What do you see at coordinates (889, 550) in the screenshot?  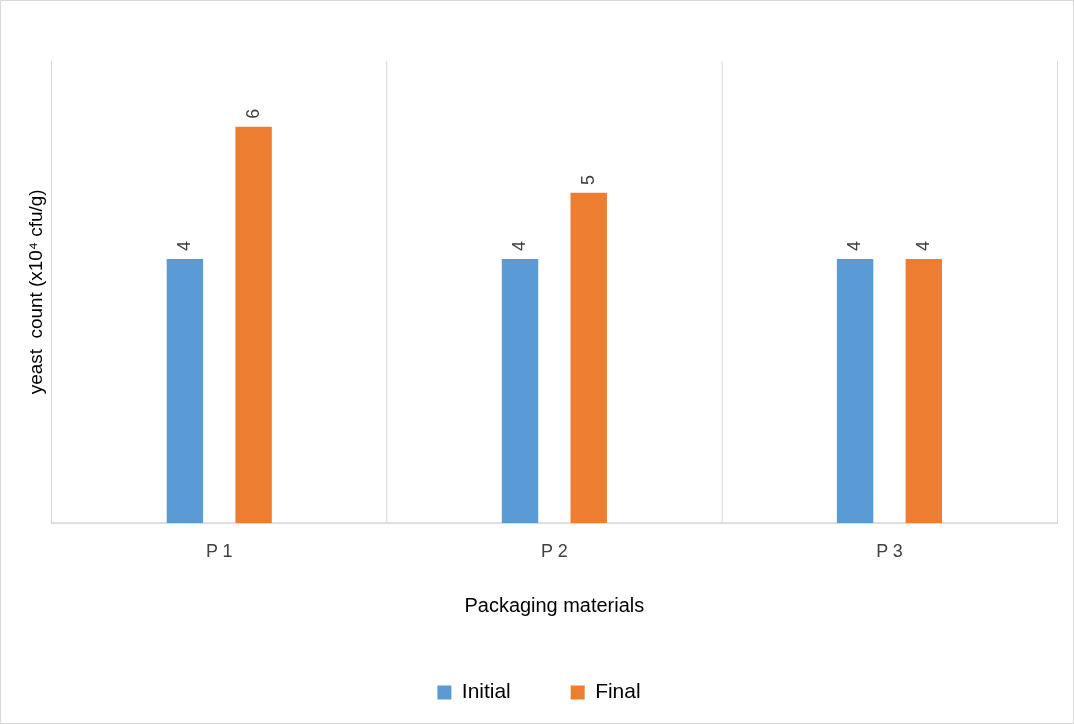 I see `x-tick-label: P 3` at bounding box center [889, 550].